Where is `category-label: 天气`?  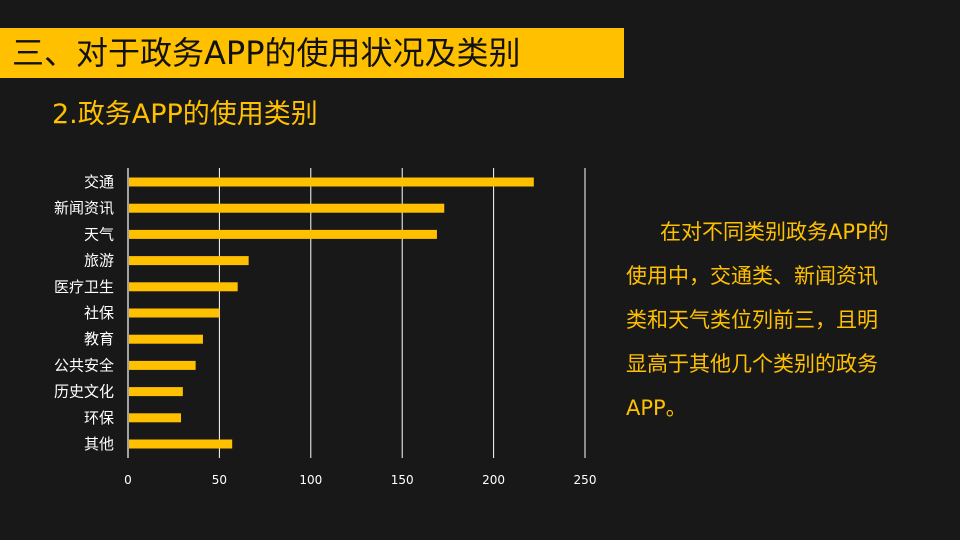
category-label: 天气 is located at coordinates (99, 234).